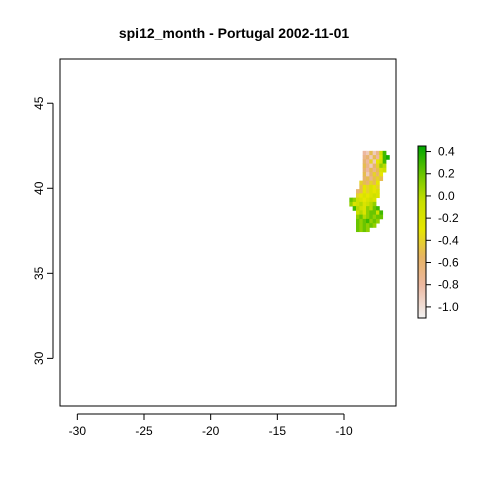  Describe the element at coordinates (278, 431) in the screenshot. I see `x-tick-label: -15` at that location.